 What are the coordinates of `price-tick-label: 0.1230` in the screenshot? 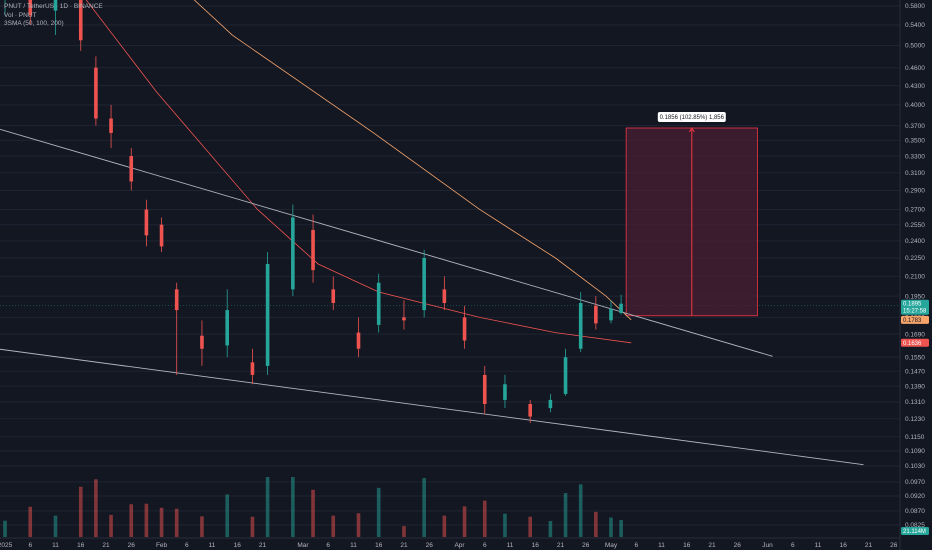 It's located at (915, 419).